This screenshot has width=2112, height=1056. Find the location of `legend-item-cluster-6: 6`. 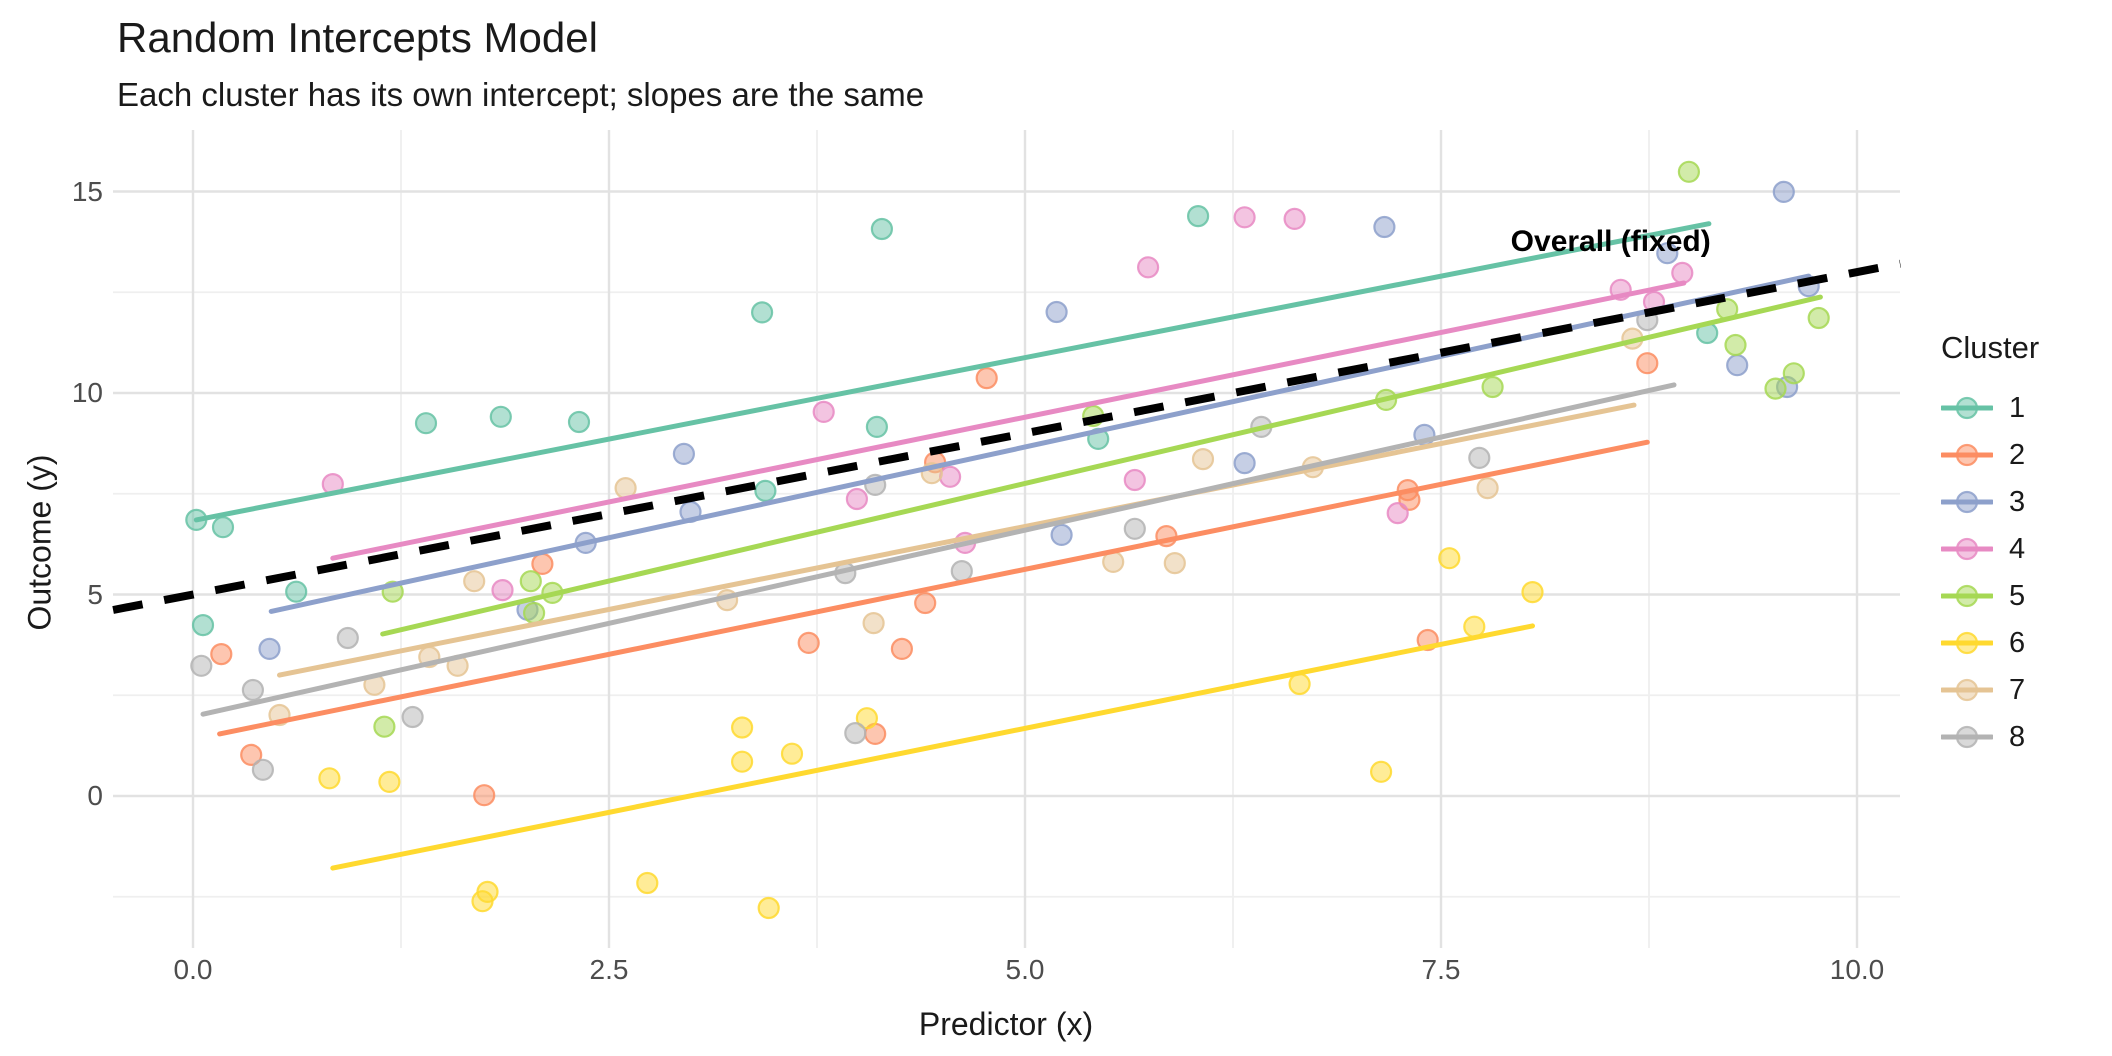

legend-item-cluster-6: 6 is located at coordinates (1990, 643).